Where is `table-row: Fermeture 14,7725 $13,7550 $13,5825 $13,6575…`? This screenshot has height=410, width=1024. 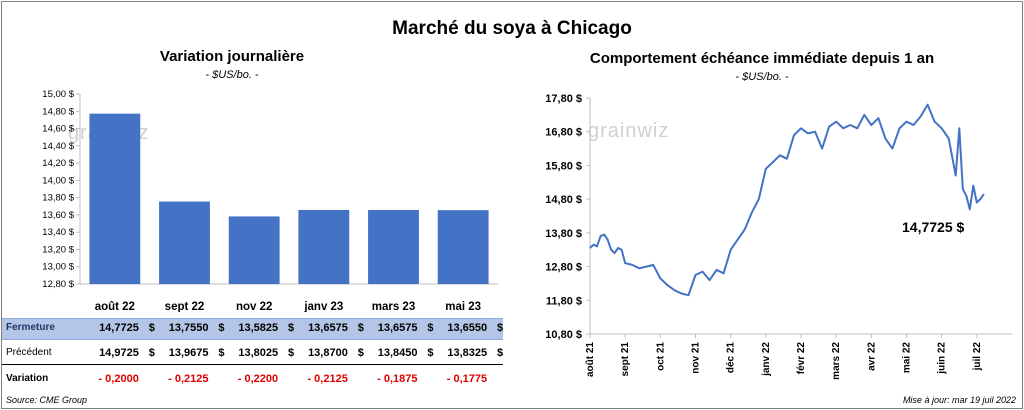 table-row: Fermeture 14,7725 $13,7550 $13,5825 $13,6575… is located at coordinates (252, 329).